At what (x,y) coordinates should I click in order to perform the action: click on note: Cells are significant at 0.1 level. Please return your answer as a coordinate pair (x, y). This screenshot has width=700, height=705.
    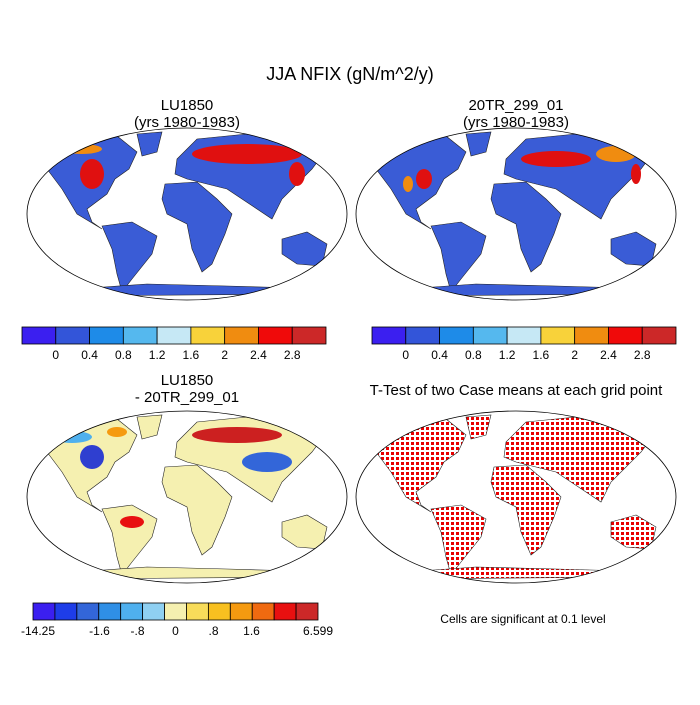
    Looking at the image, I should click on (522, 619).